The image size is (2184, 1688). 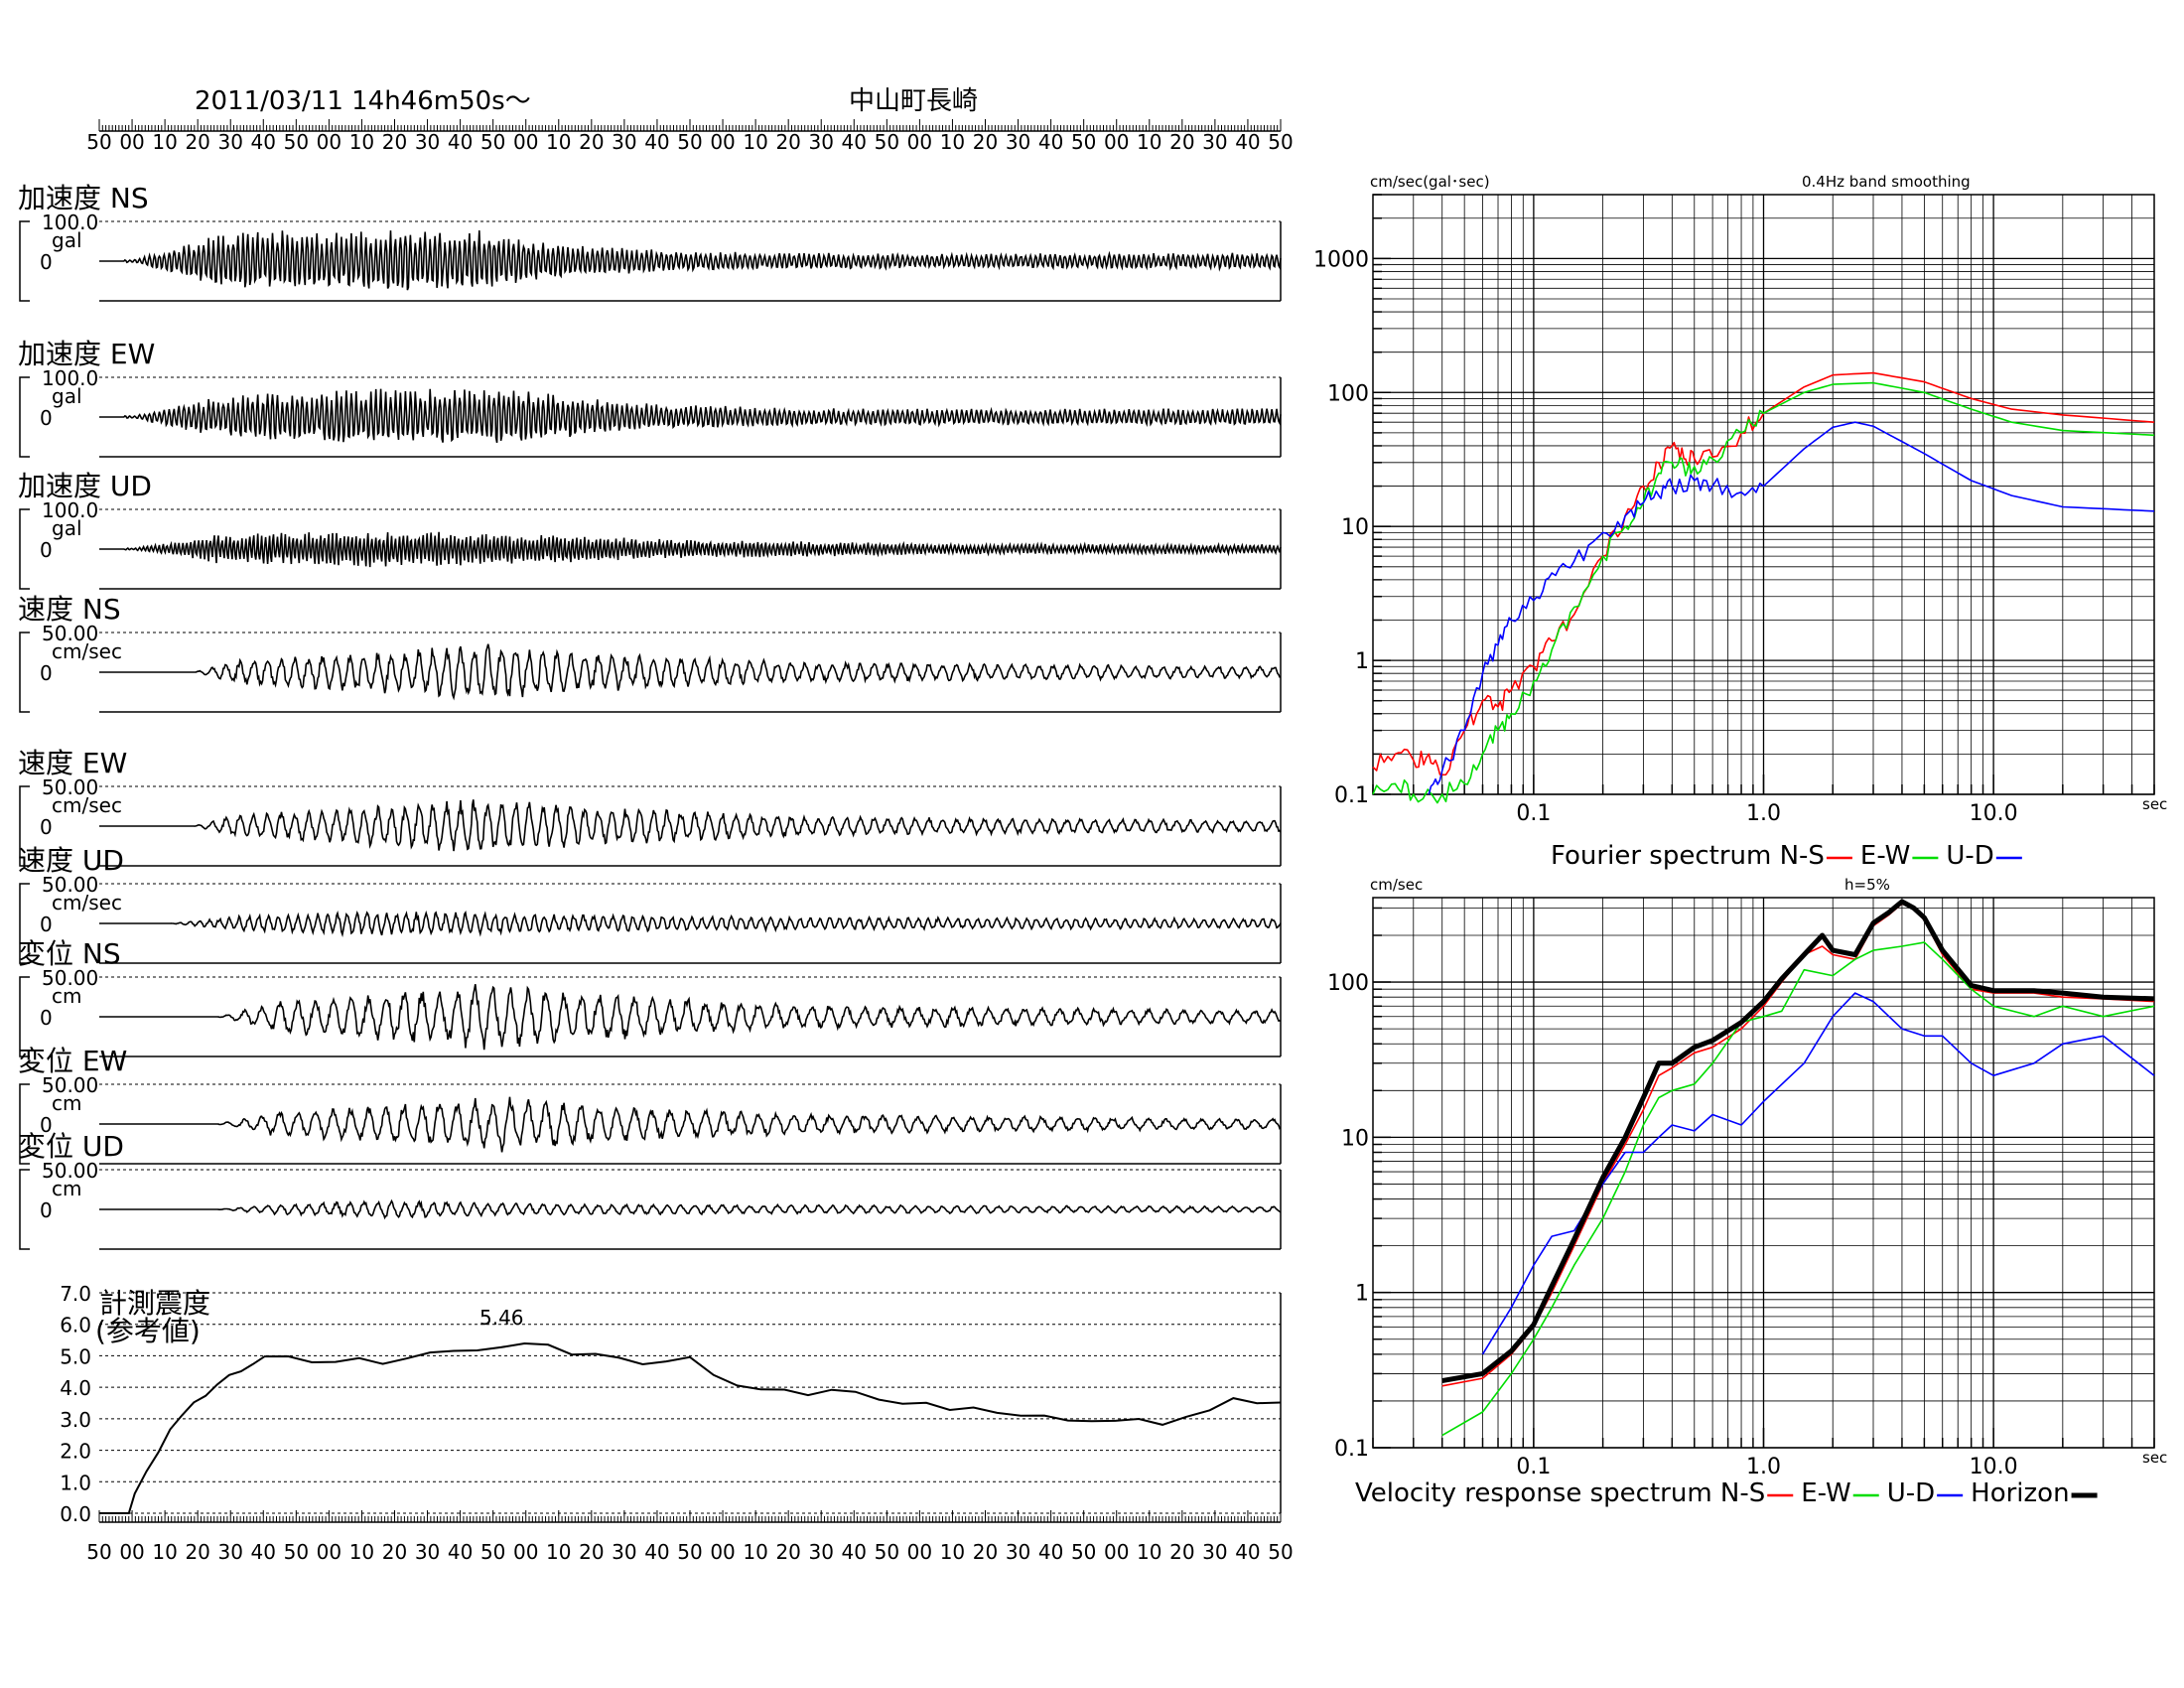 What do you see at coordinates (1688, 856) in the screenshot?
I see `legend-title: Fourier spectrum N-S` at bounding box center [1688, 856].